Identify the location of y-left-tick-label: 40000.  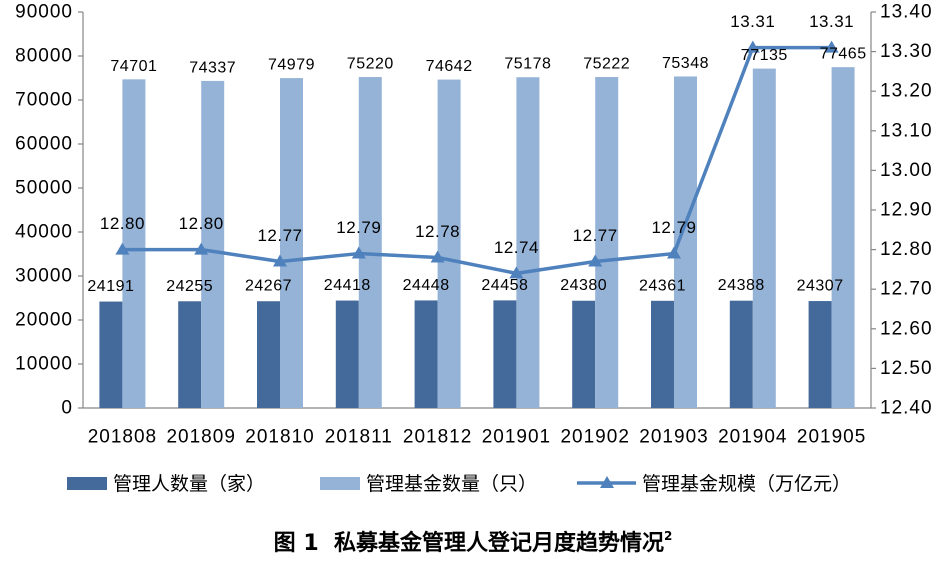
(44, 232).